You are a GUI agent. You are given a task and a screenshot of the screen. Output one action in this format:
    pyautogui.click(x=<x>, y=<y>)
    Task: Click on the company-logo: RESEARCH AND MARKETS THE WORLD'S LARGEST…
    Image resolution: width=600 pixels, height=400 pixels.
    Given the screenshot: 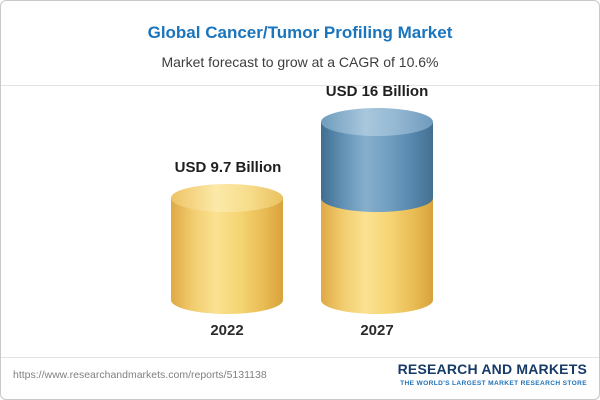 What is the action you would take?
    pyautogui.click(x=492, y=374)
    